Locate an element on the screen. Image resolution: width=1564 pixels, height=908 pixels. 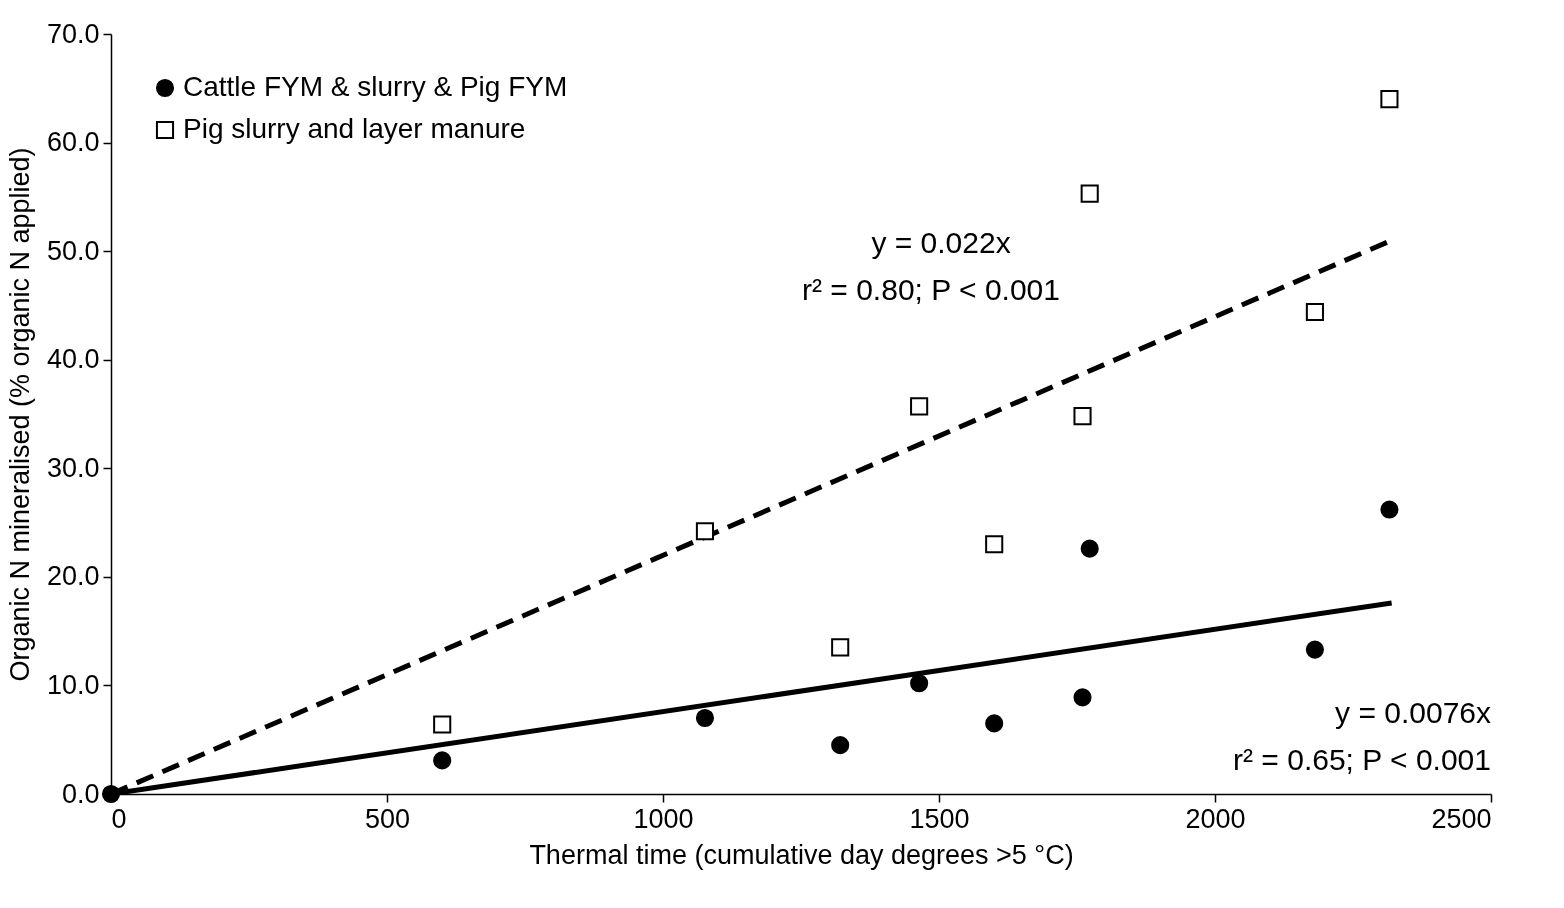
annotation: y = 0.022x is located at coordinates (941, 242).